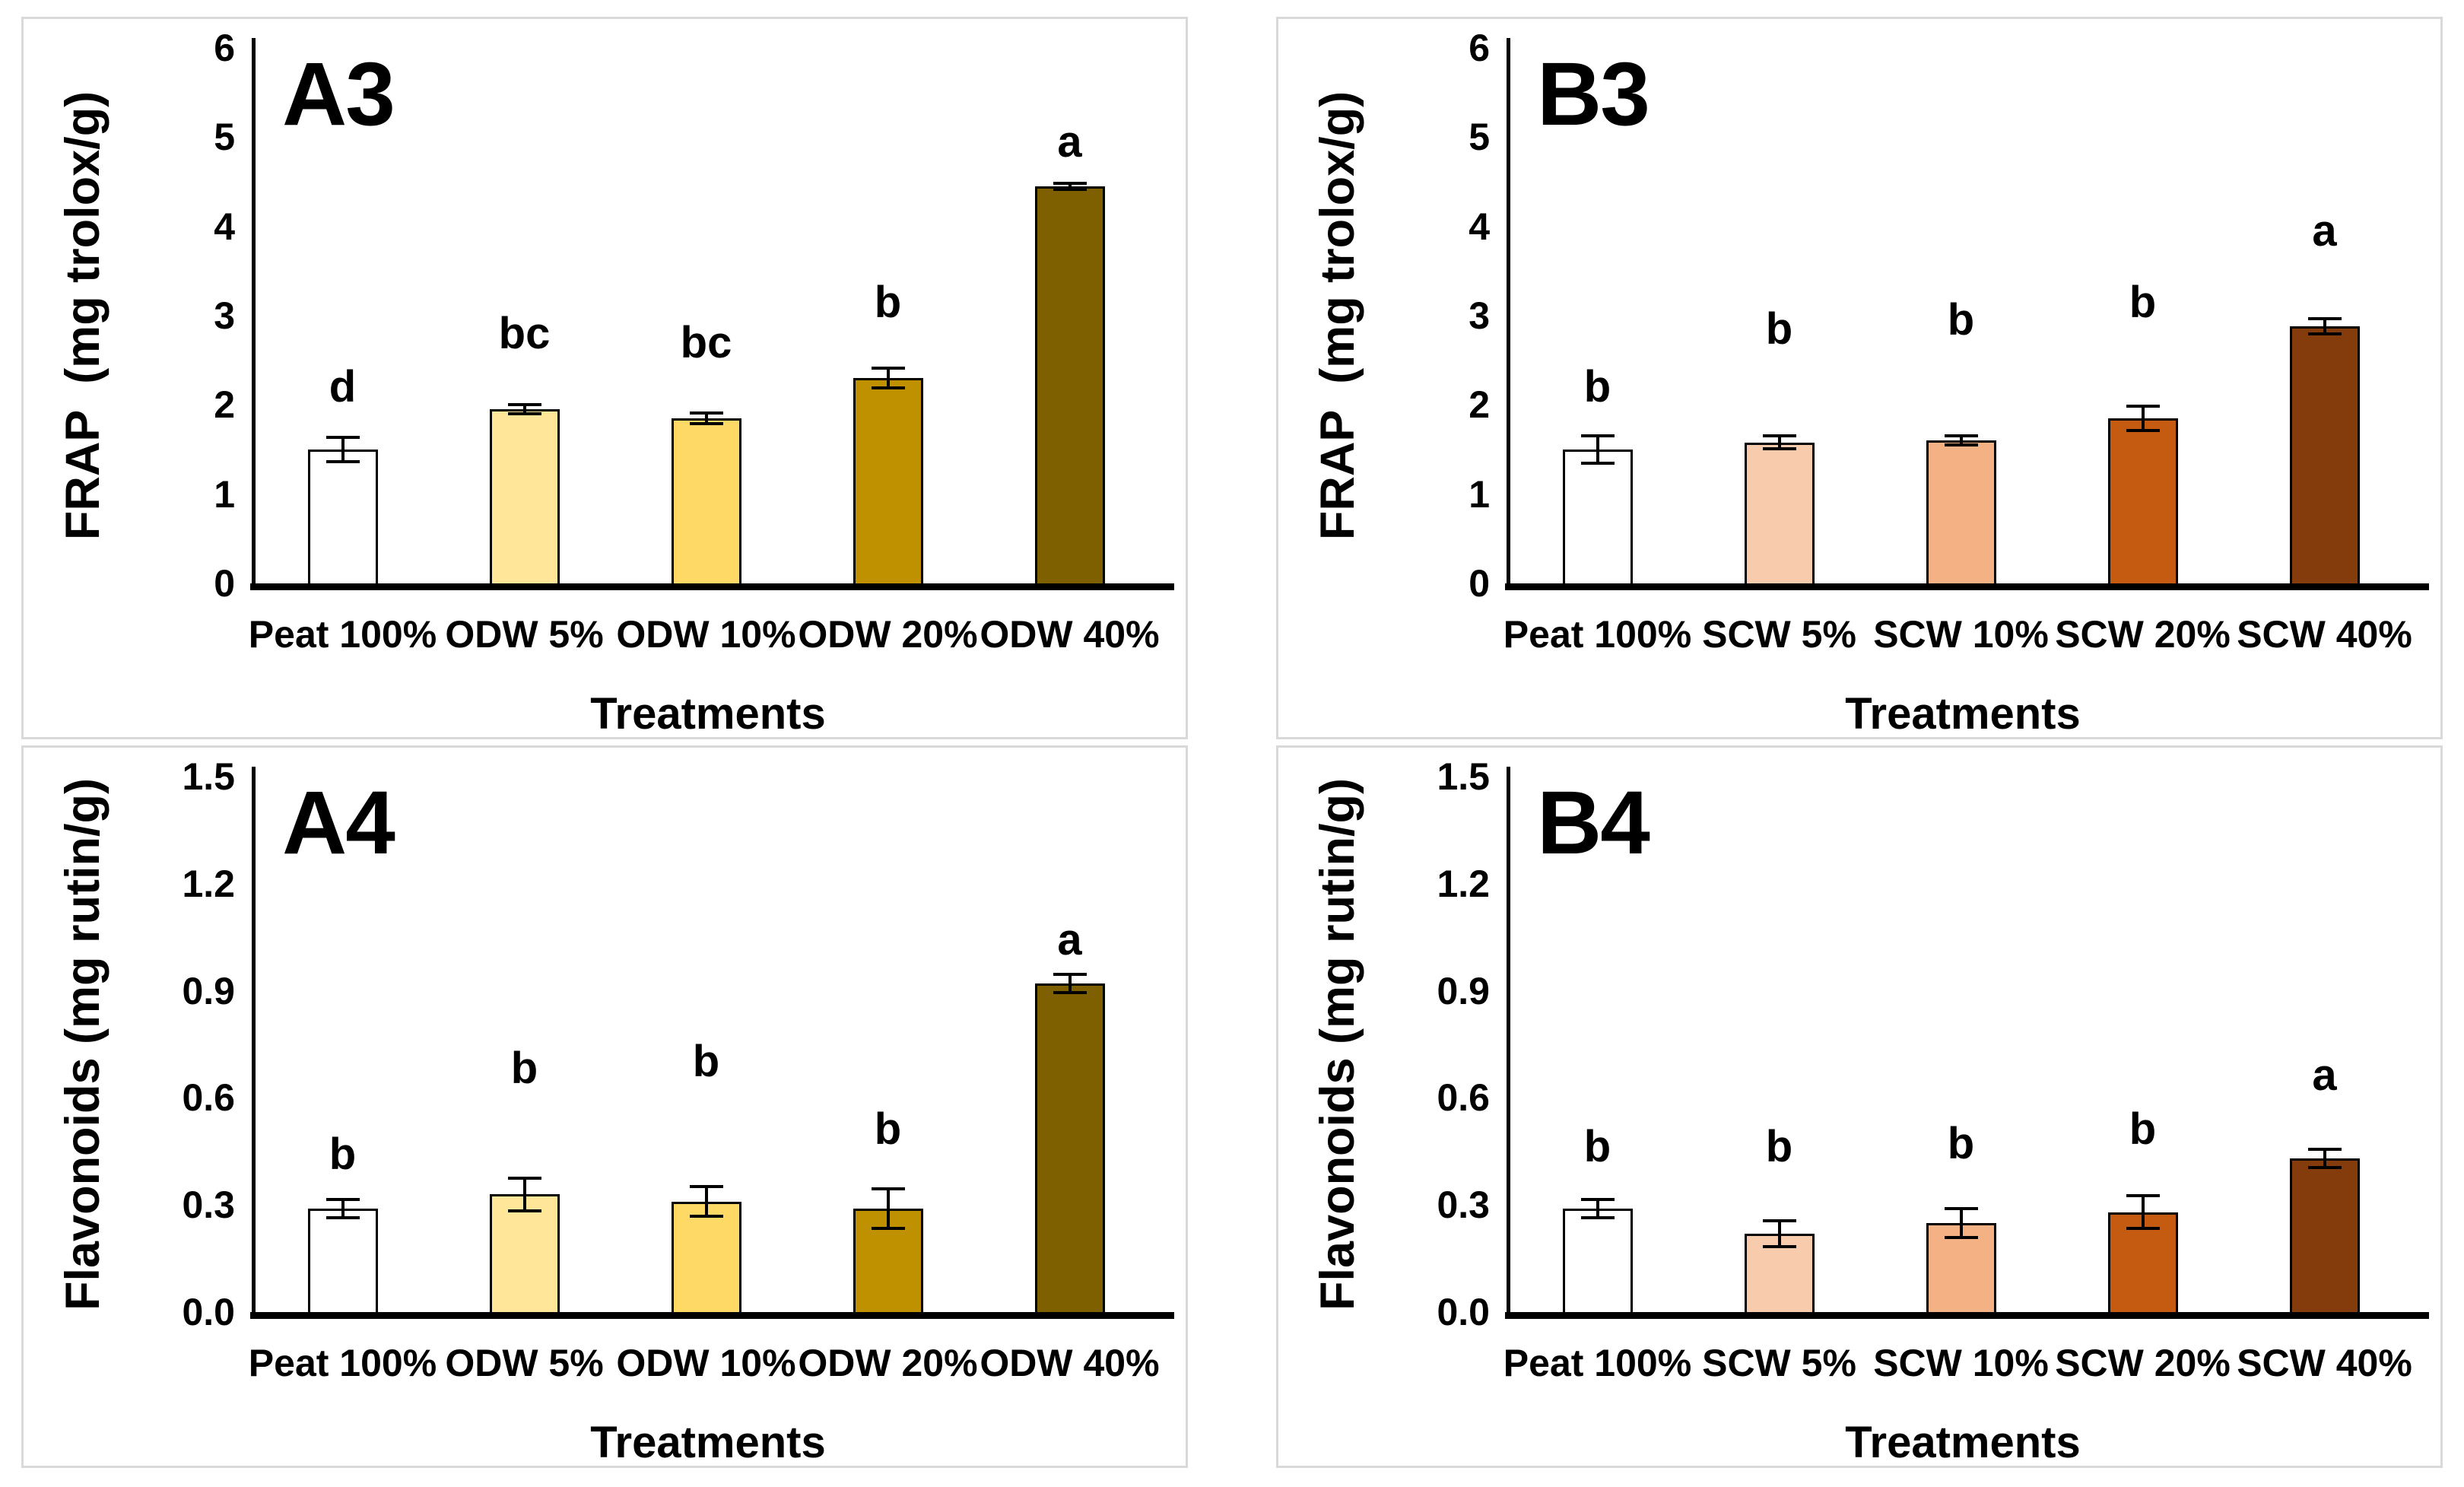 Image resolution: width=2464 pixels, height=1487 pixels. Describe the element at coordinates (342, 634) in the screenshot. I see `x-tick-label: Peat 100%` at that location.